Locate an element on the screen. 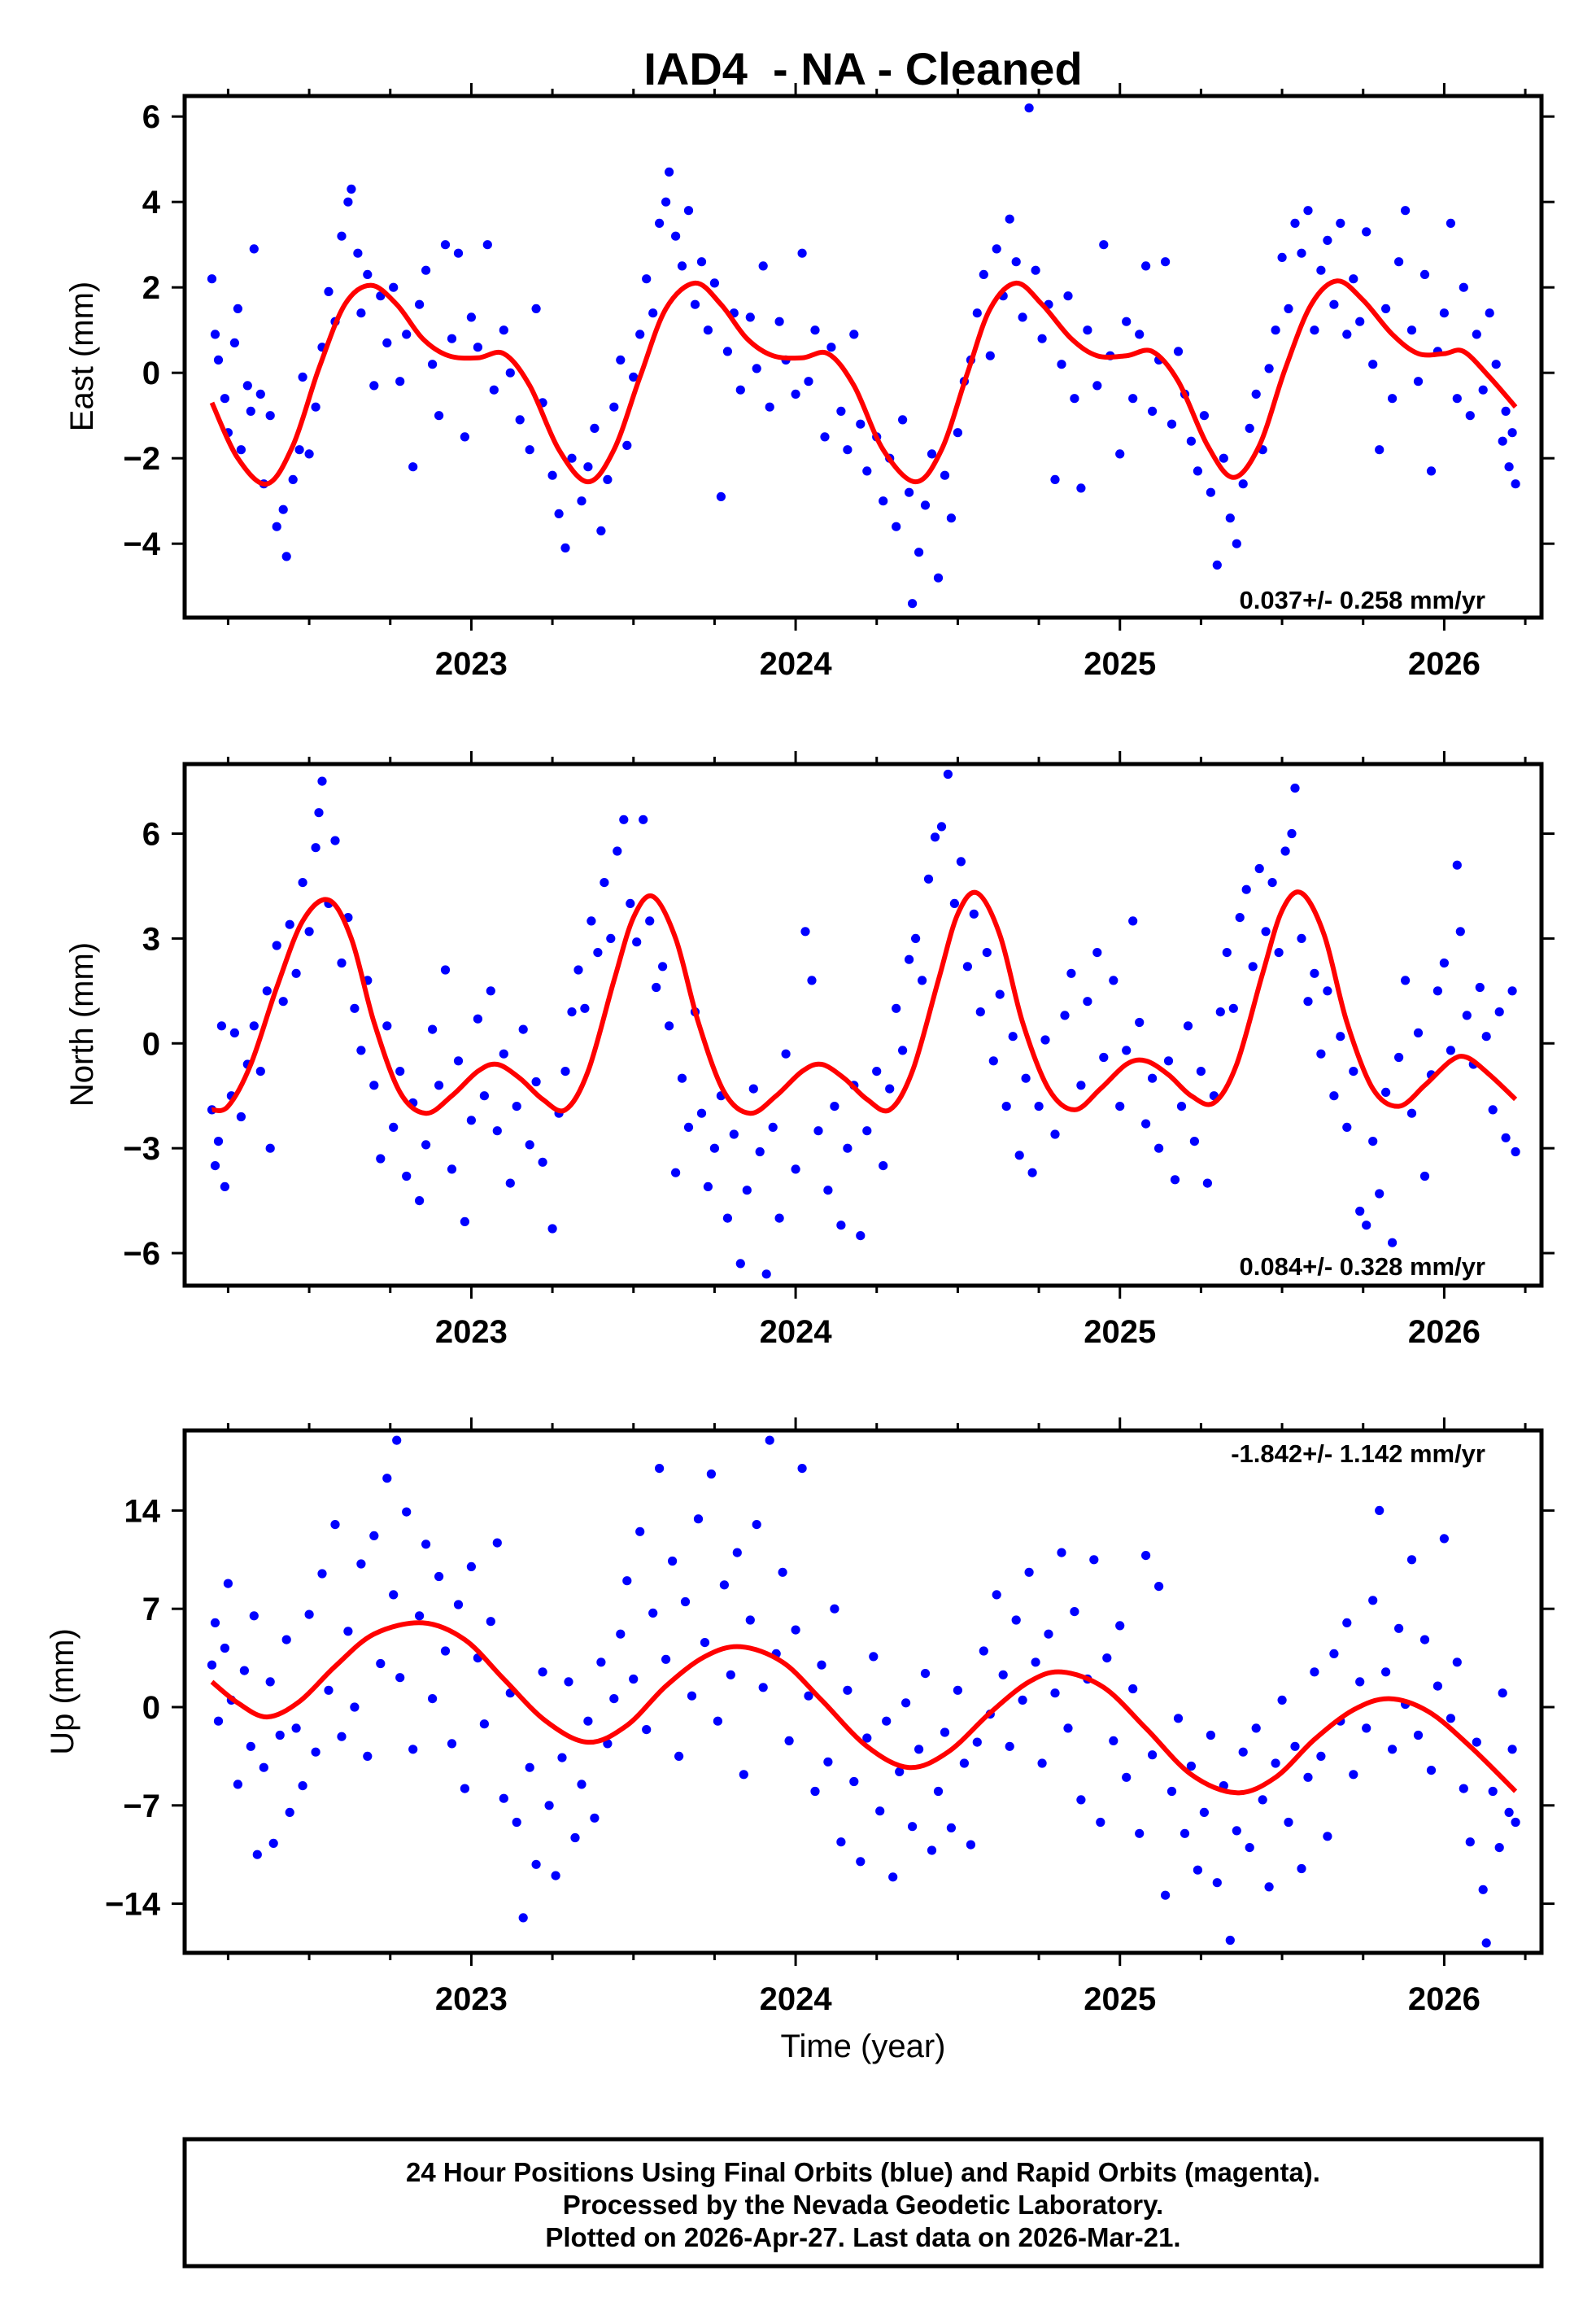 This screenshot has width=1596, height=2306. east-y-tick-label: 6 is located at coordinates (151, 117).